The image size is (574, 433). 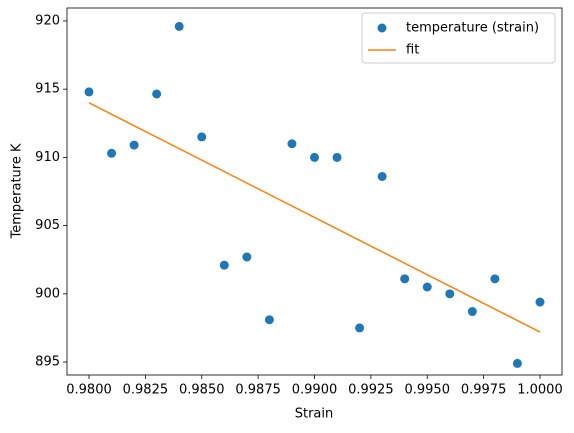 I want to click on legend-marker, so click(x=382, y=28).